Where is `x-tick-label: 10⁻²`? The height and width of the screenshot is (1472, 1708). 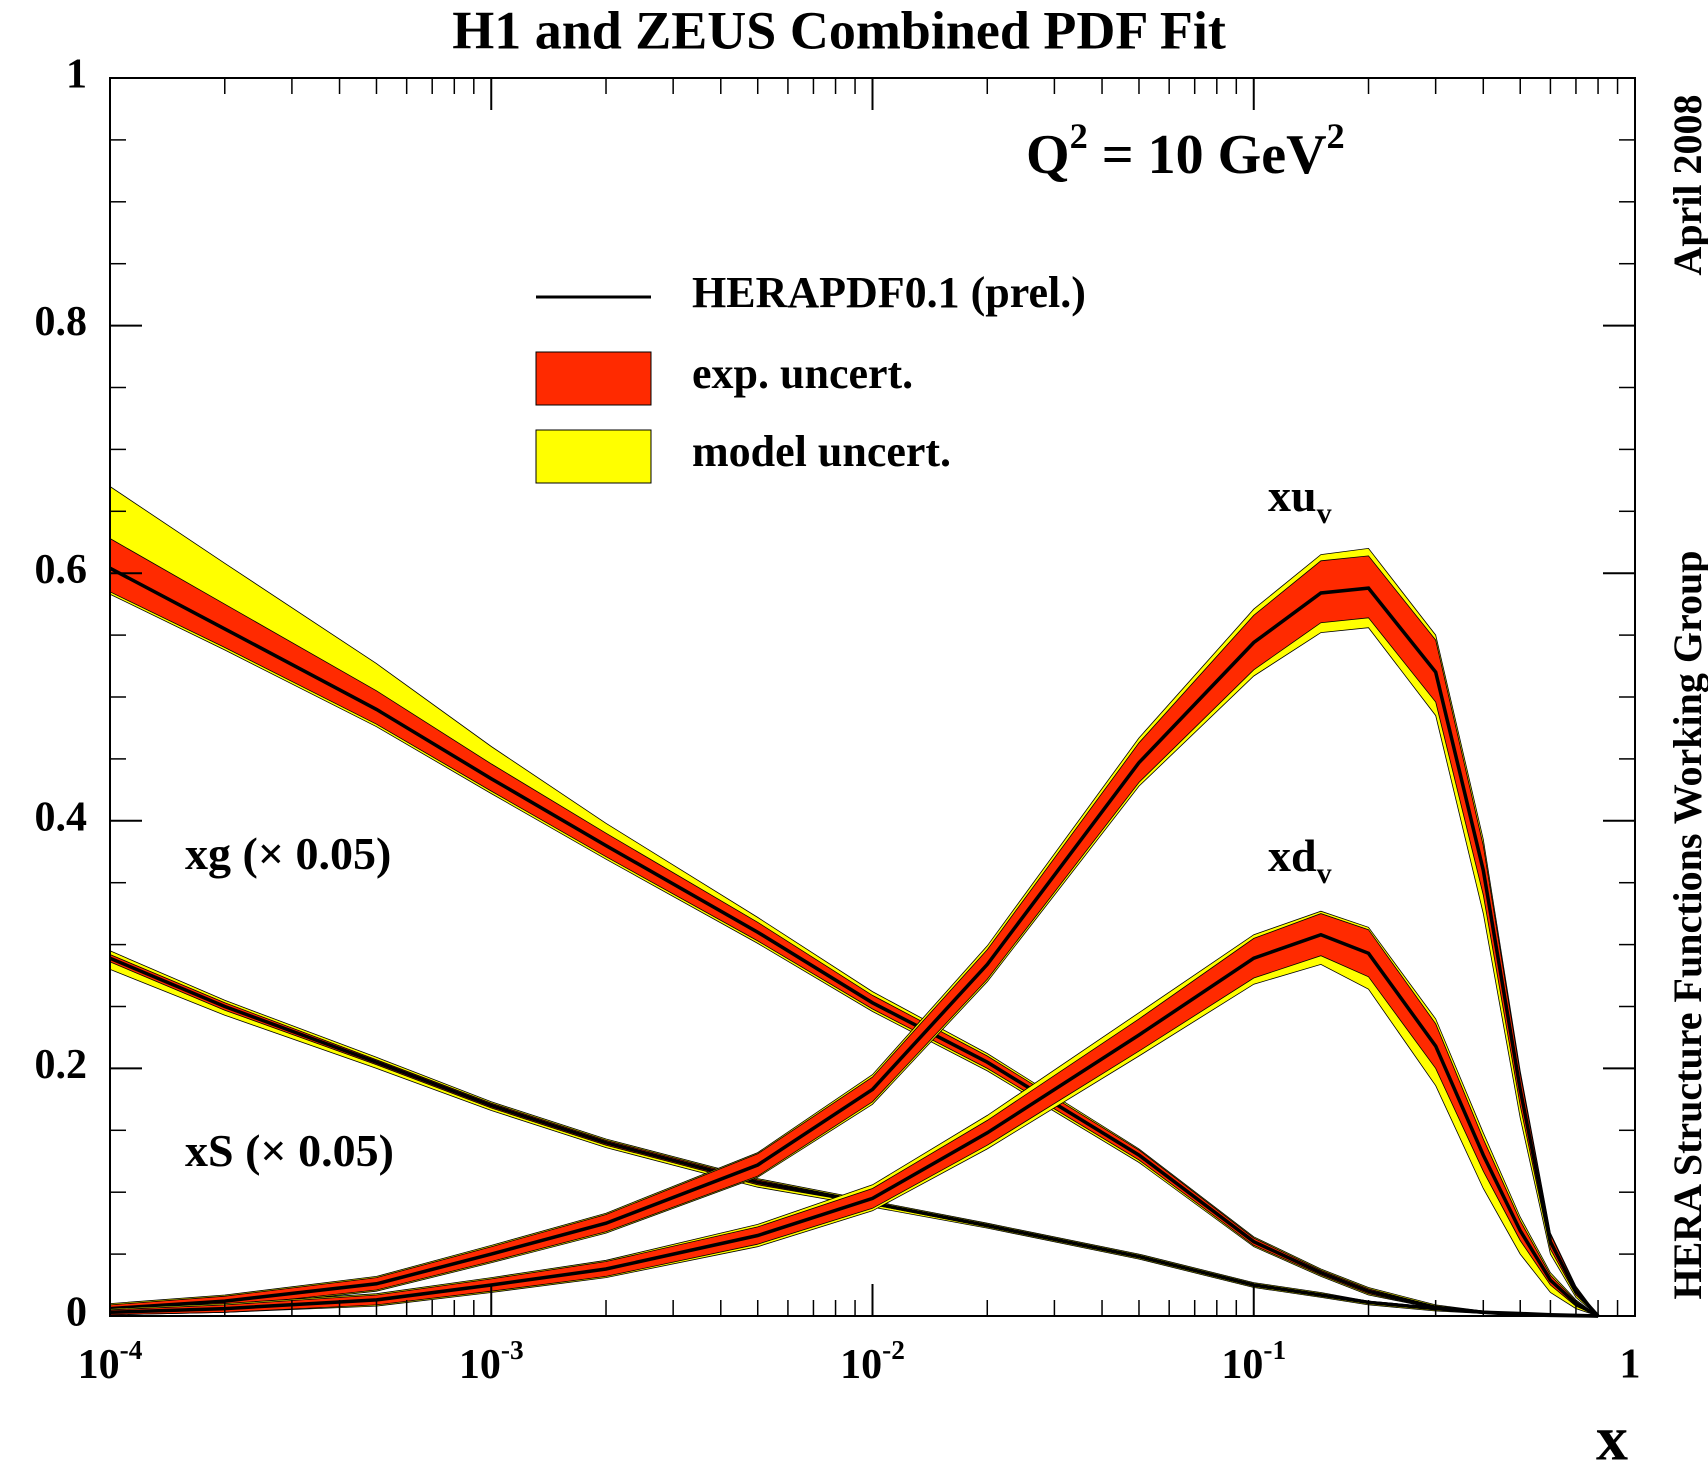 x-tick-label: 10⁻² is located at coordinates (872, 1361).